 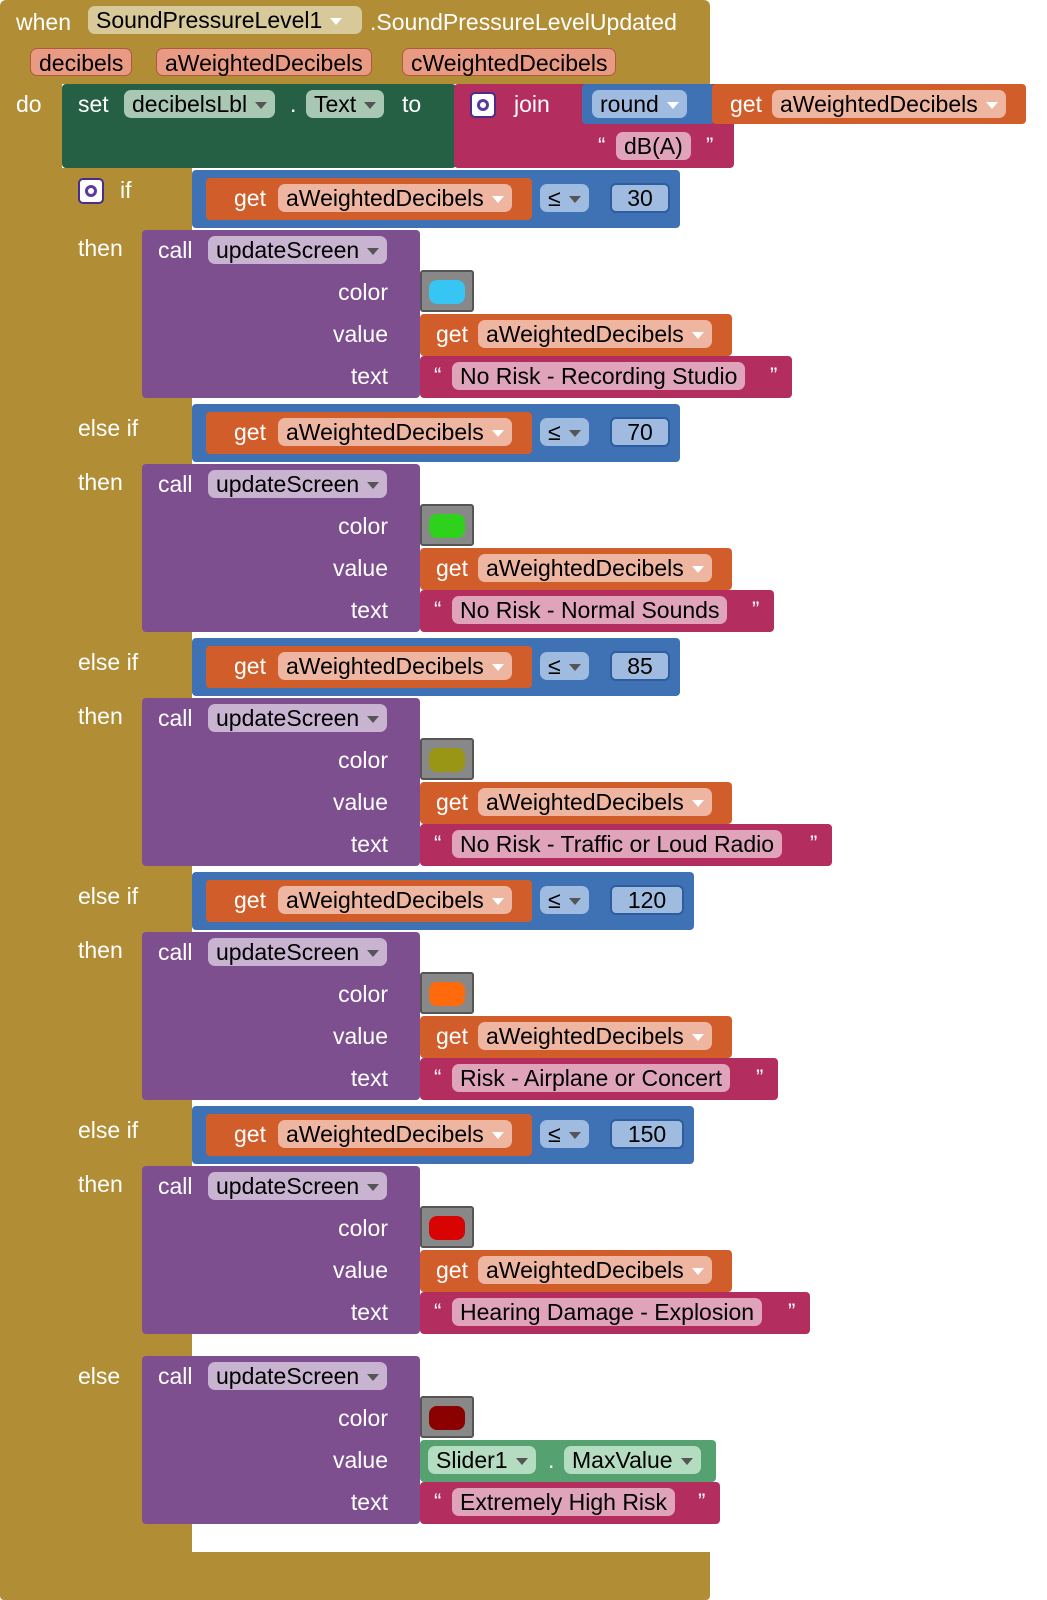 I want to click on unit-text-string: dB(A), so click(x=653, y=146).